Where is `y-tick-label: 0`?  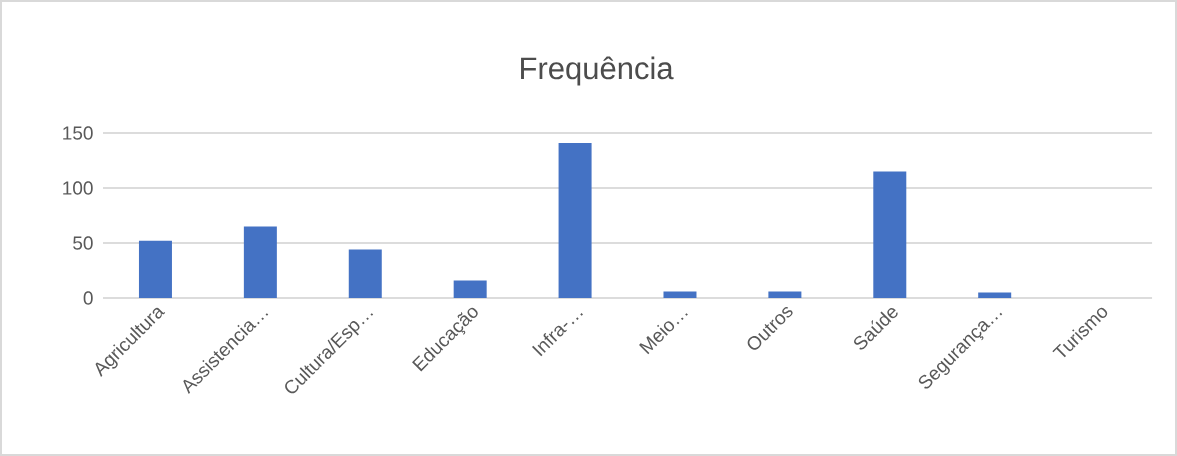 y-tick-label: 0 is located at coordinates (88, 298).